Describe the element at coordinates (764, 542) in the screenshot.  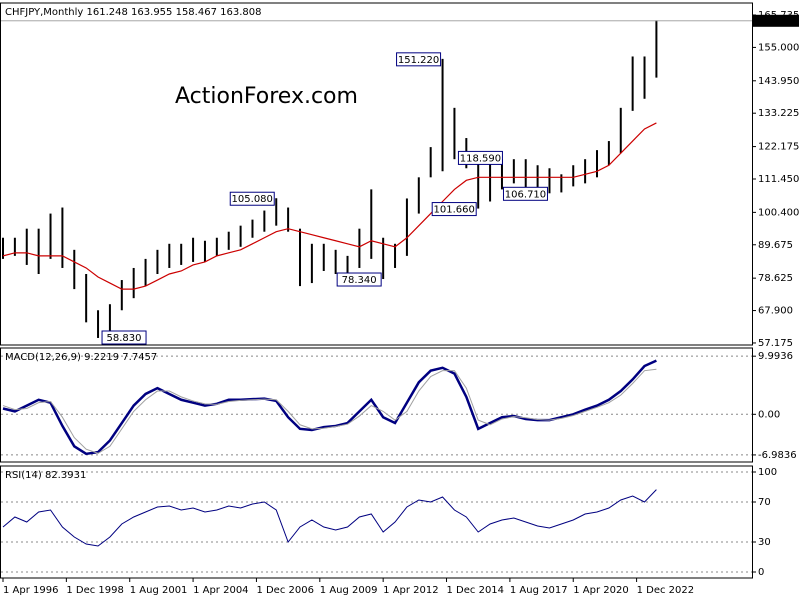
I see `y-tick-label: 30` at that location.